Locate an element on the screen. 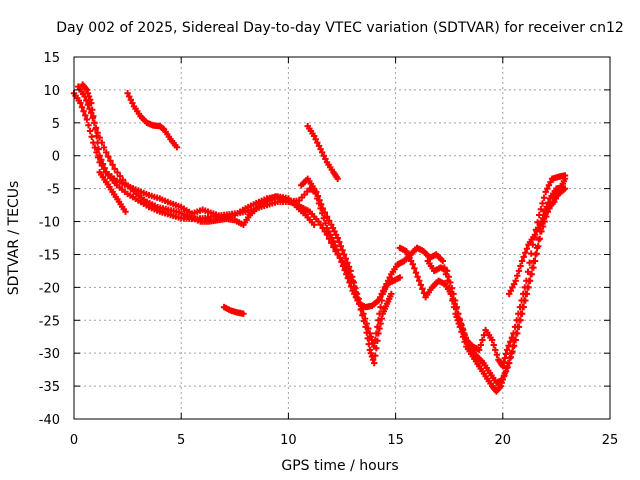 This screenshot has height=480, width=640. y-tick-label: -30 is located at coordinates (49, 354).